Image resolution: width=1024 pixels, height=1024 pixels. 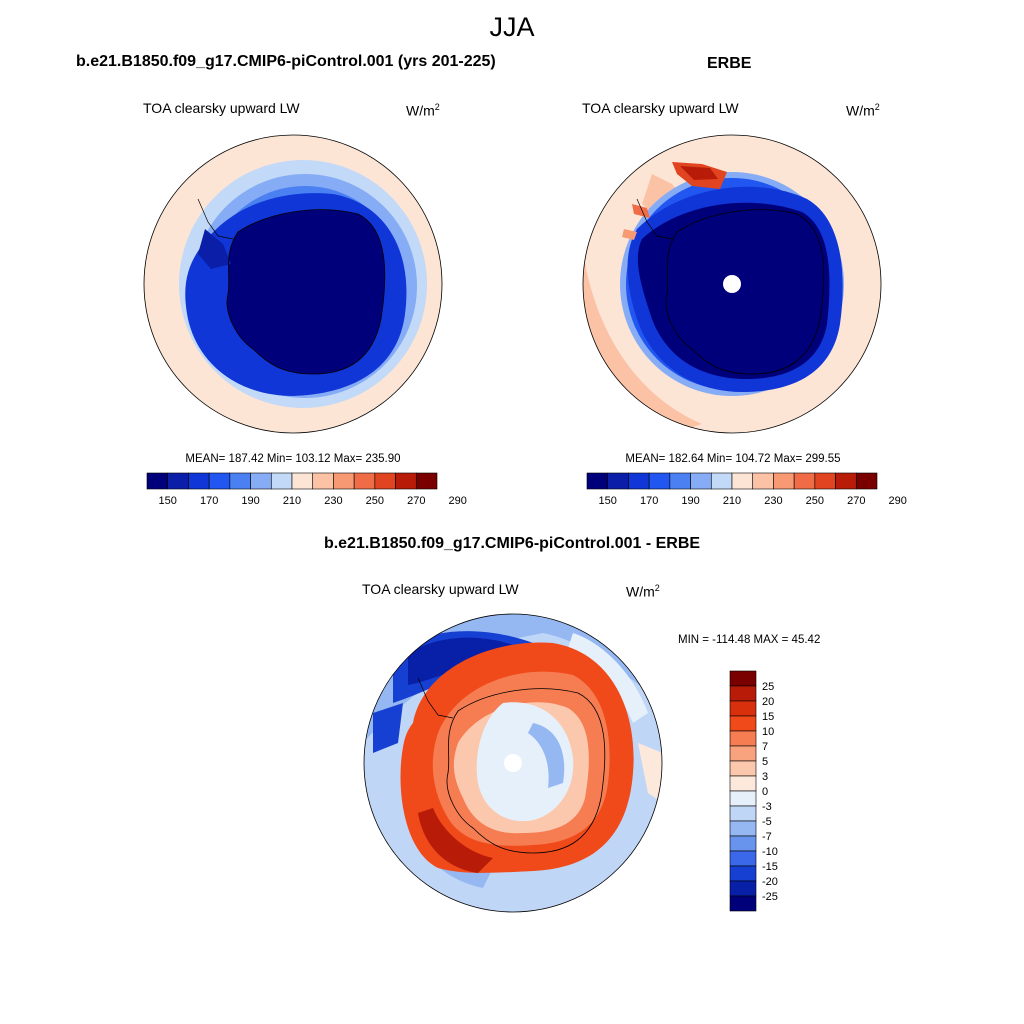 What do you see at coordinates (416, 501) in the screenshot?
I see `model-colorbar-tick: 270` at bounding box center [416, 501].